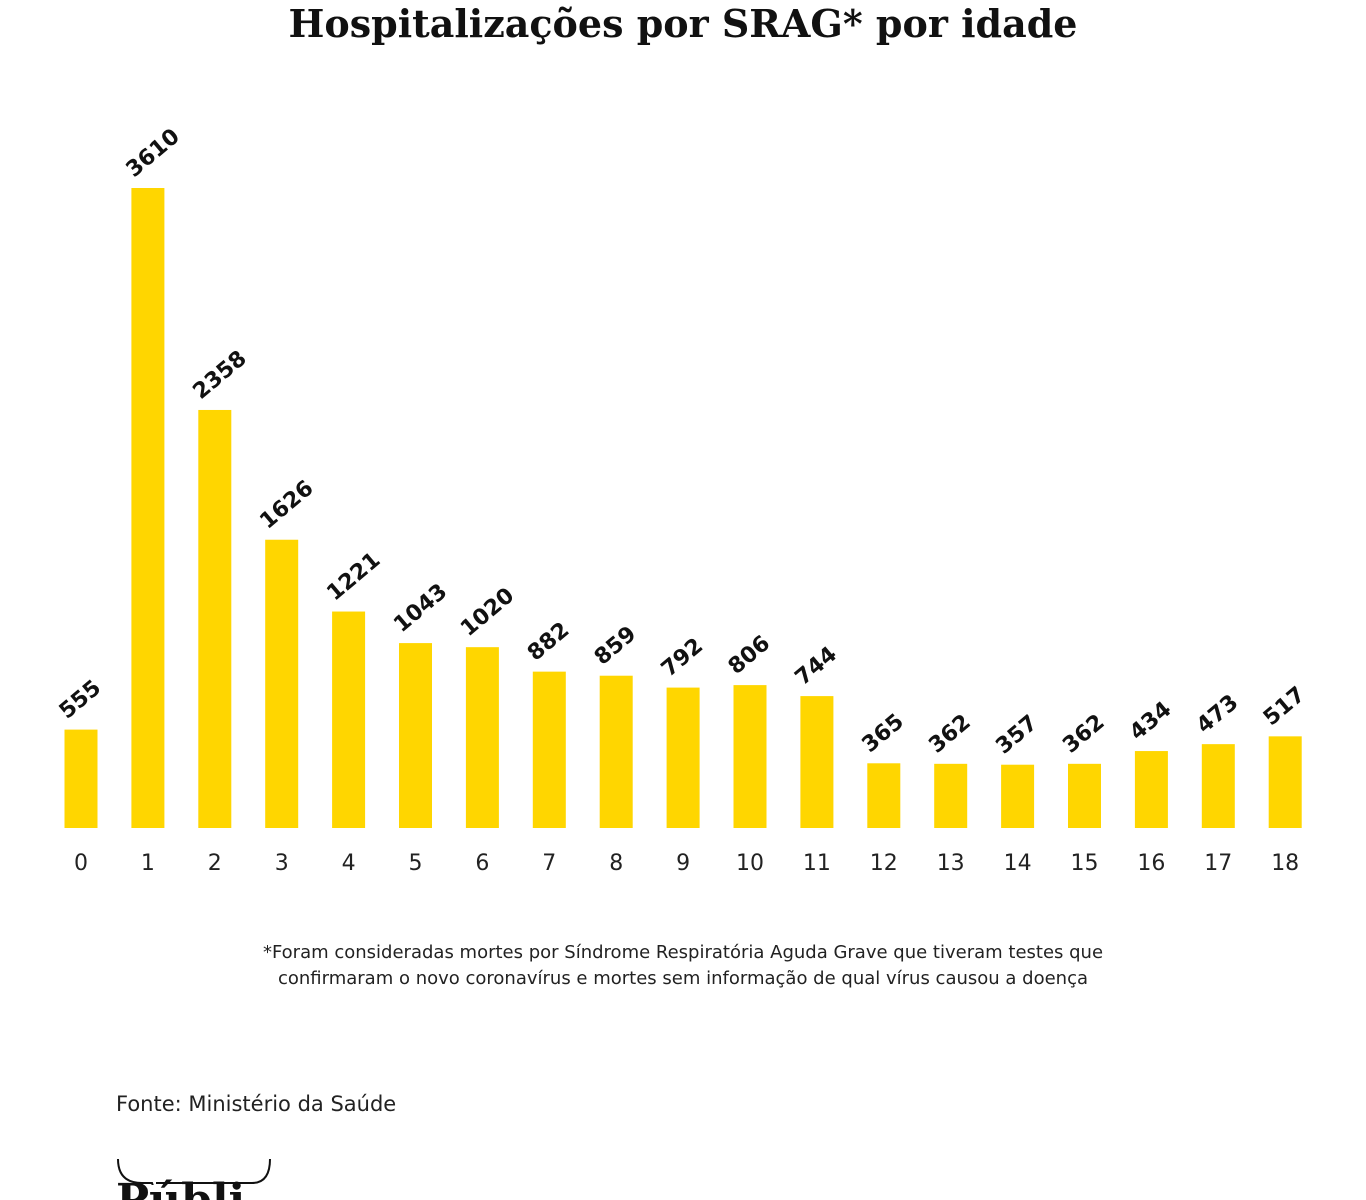 This screenshot has height=1200, width=1366. Describe the element at coordinates (1016, 735) in the screenshot. I see `data-label: 357` at that location.